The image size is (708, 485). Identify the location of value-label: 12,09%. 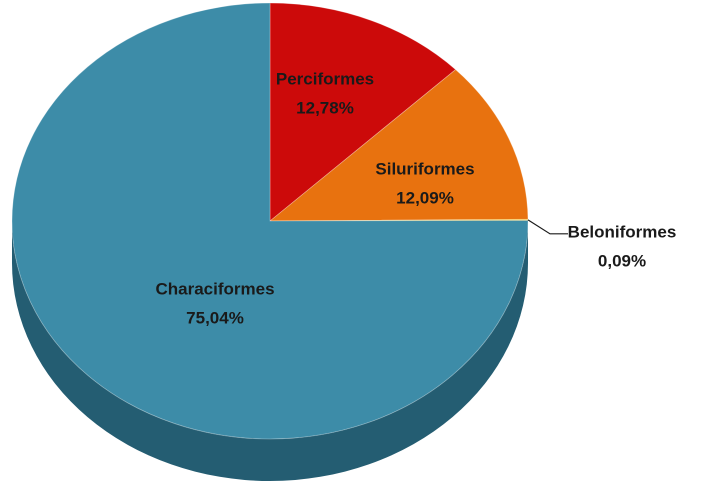
(425, 197).